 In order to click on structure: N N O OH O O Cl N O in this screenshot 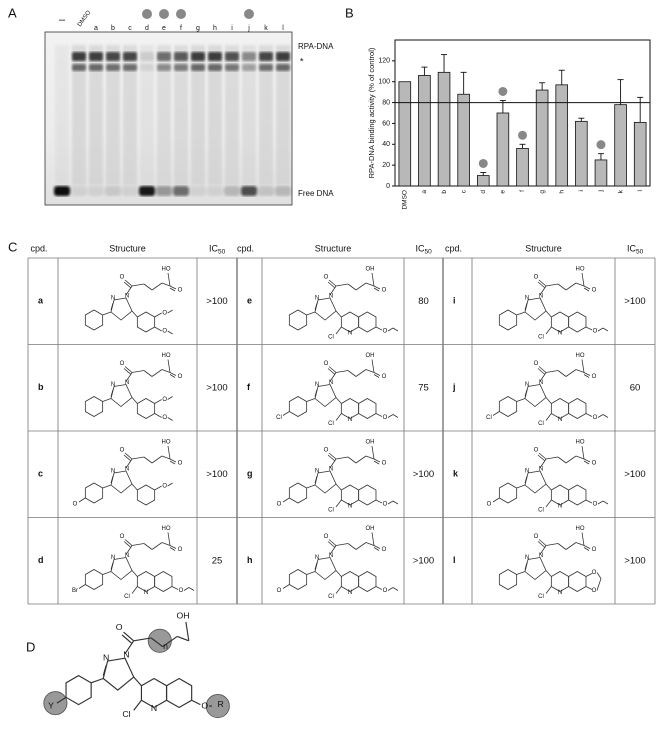, I will do `click(338, 477)`.